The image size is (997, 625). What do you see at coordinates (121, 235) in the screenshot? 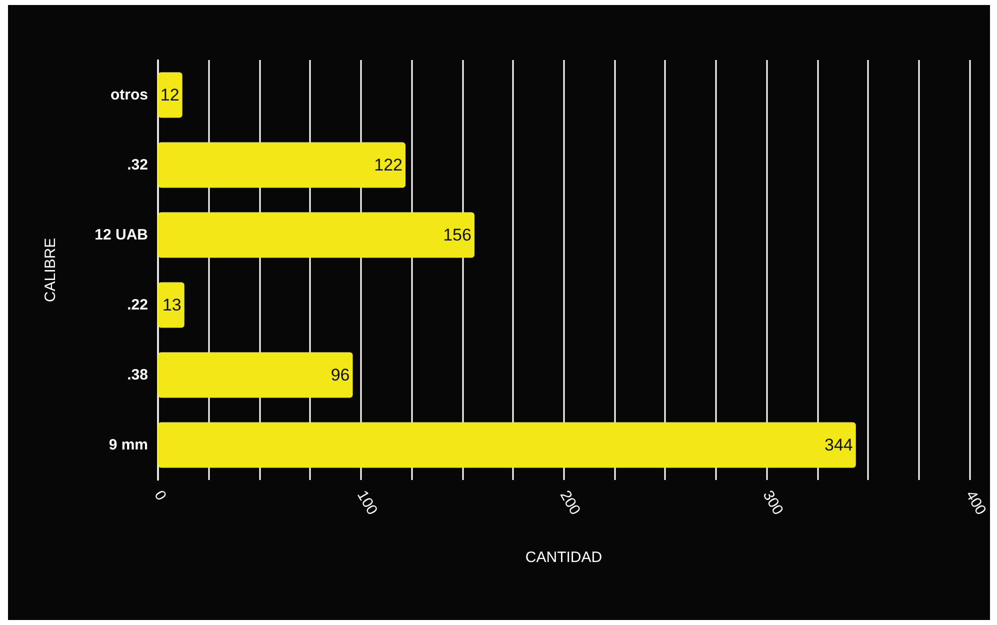
I see `y-tick-label: 12 UAB` at bounding box center [121, 235].